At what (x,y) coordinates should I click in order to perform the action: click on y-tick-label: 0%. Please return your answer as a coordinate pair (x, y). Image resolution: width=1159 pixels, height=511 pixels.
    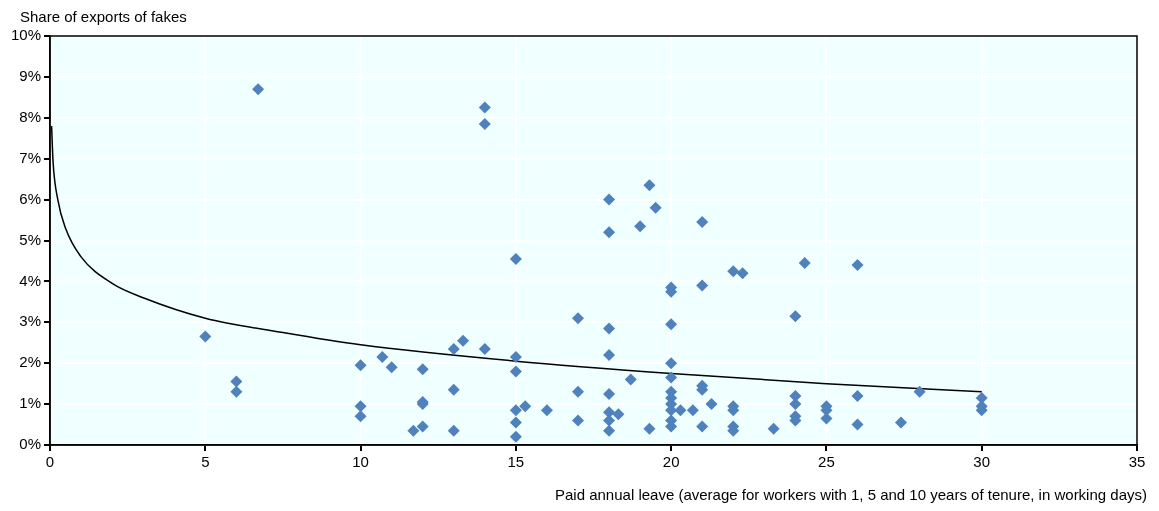
    Looking at the image, I should click on (30, 444).